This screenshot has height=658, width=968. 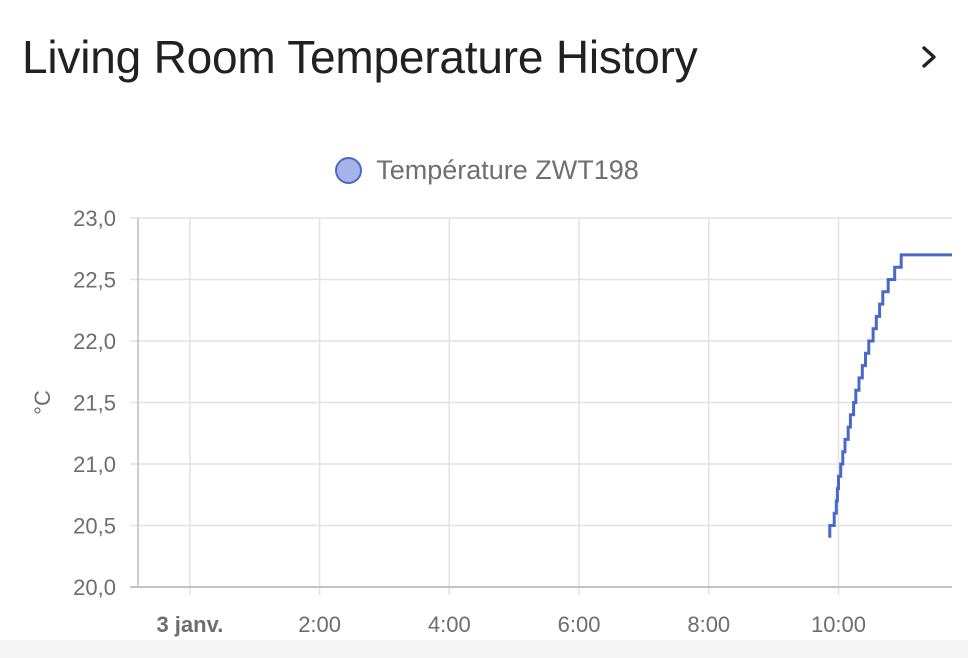 I want to click on x-tick-label: 6:00, so click(x=579, y=624).